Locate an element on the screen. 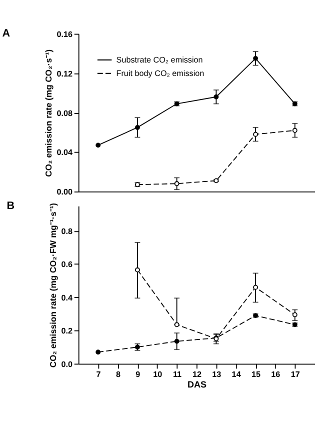 This screenshot has width=320, height=435. y-axis-title: CO₂ emission rate (mg CO₂·FW mg⁻¹·s⁻¹) is located at coordinates (53, 285).